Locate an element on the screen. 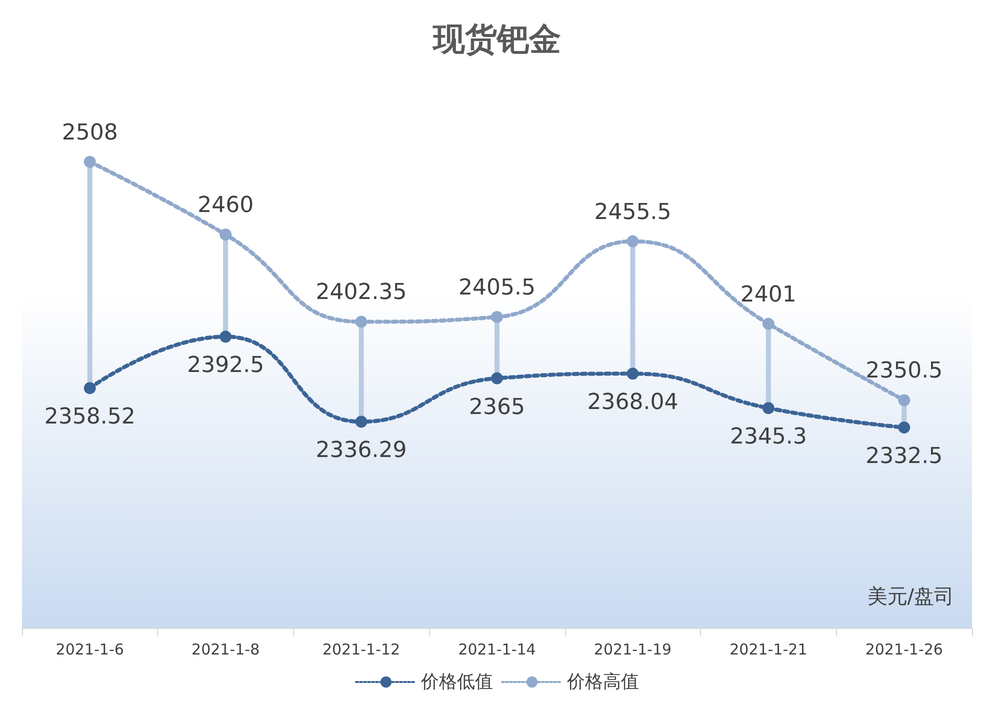  data-label: 2350.5 is located at coordinates (904, 371).